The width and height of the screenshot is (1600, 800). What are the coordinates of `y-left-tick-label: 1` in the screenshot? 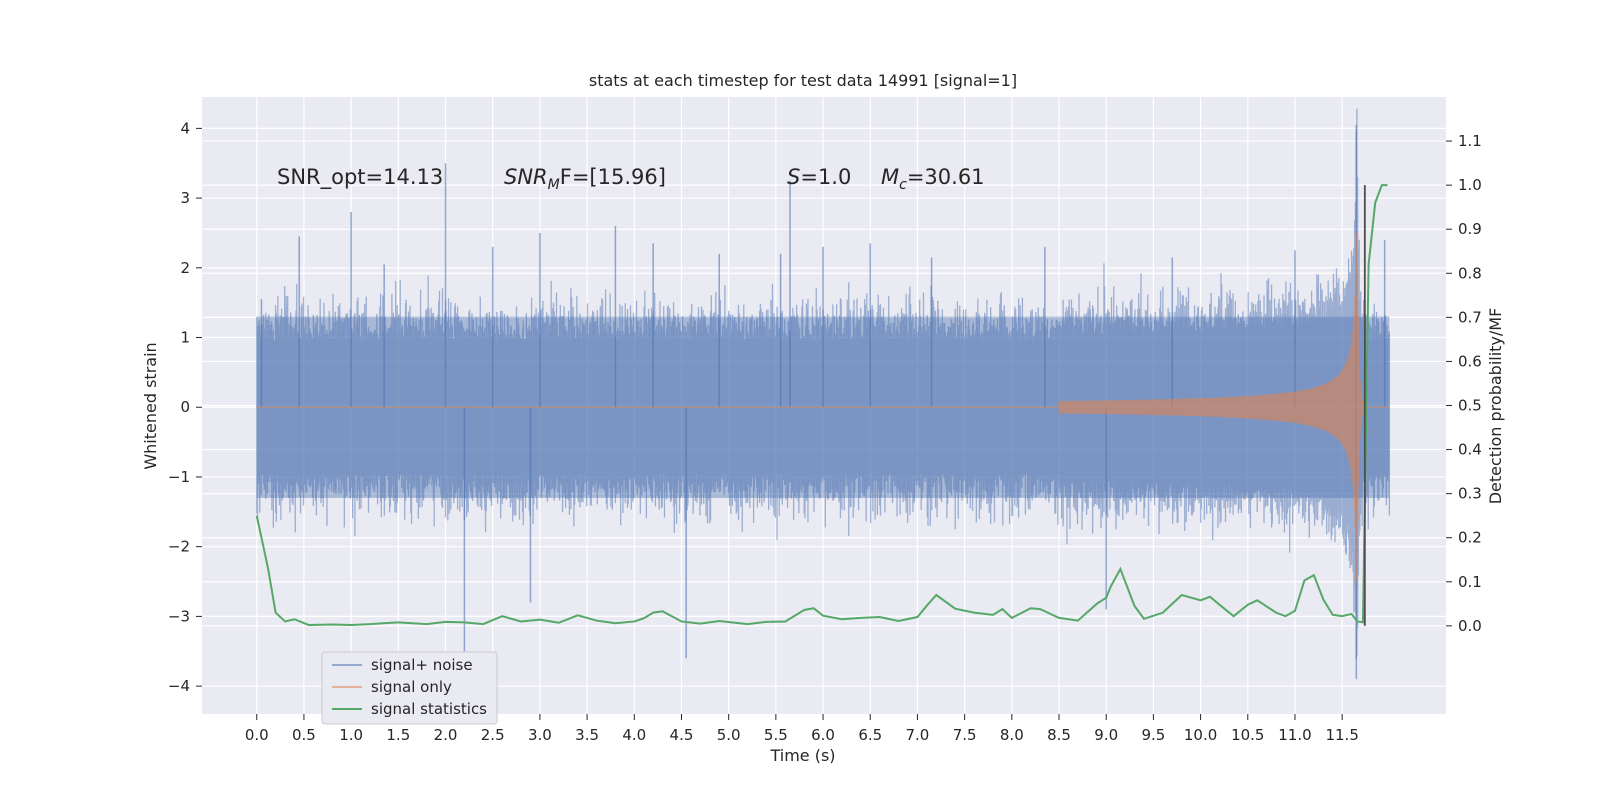 It's located at (185, 338).